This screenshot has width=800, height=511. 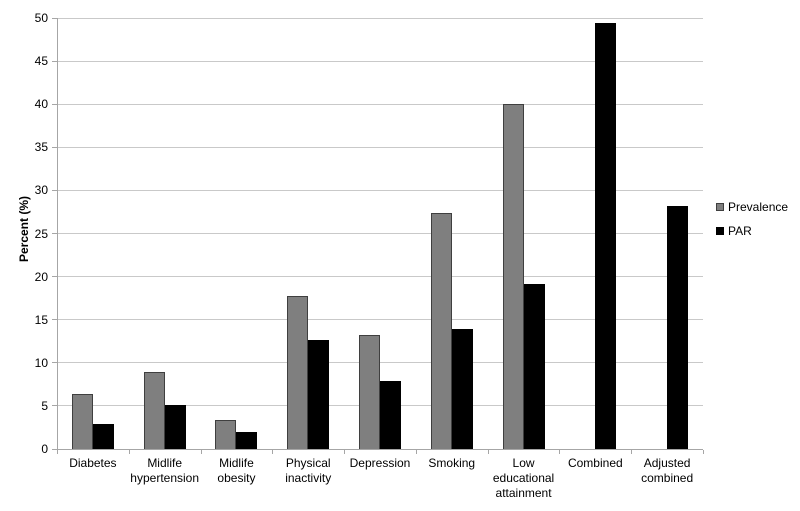 What do you see at coordinates (720, 207) in the screenshot?
I see `legend-swatch-prevalence` at bounding box center [720, 207].